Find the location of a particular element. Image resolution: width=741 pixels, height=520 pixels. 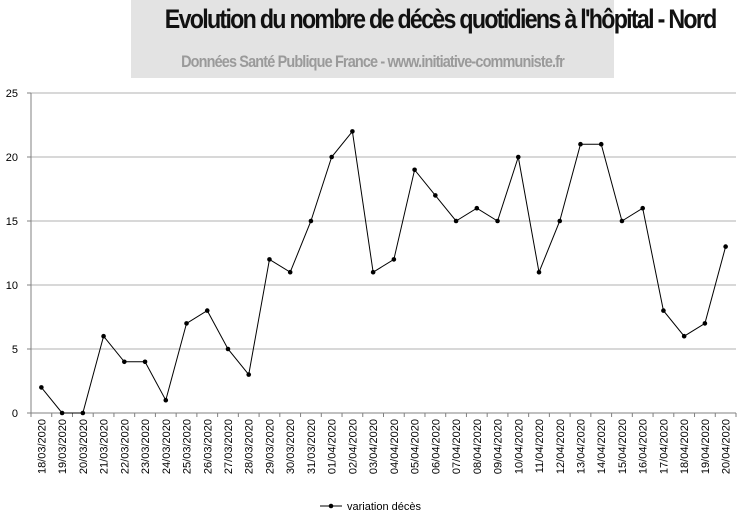

x-tick-label: 06/04/2020 is located at coordinates (436, 446).